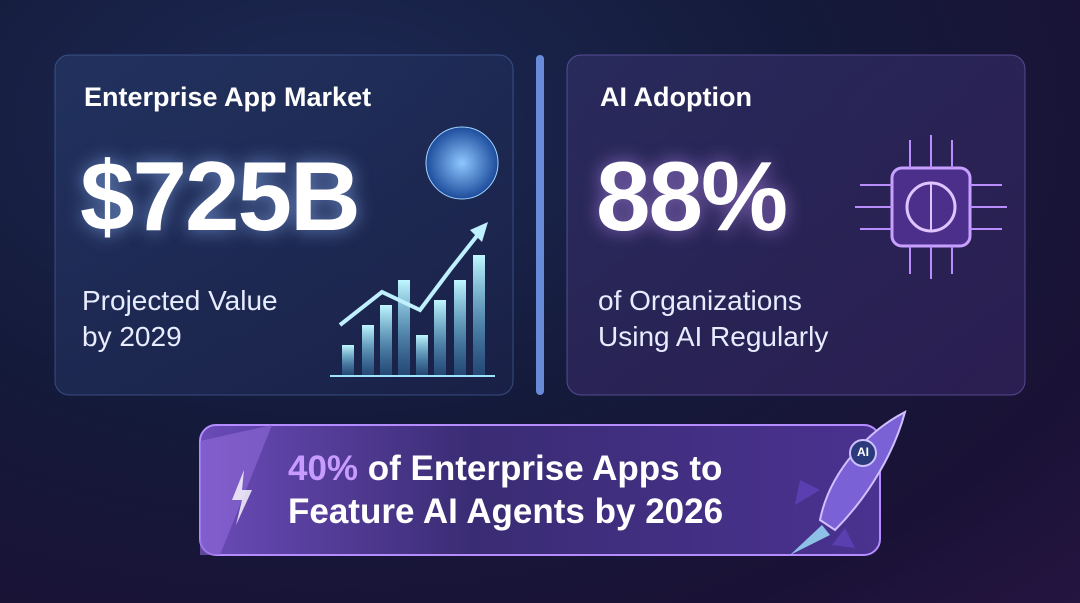  Describe the element at coordinates (506, 511) in the screenshot. I see `banner-line: Feature AI Agents by 2026` at that location.